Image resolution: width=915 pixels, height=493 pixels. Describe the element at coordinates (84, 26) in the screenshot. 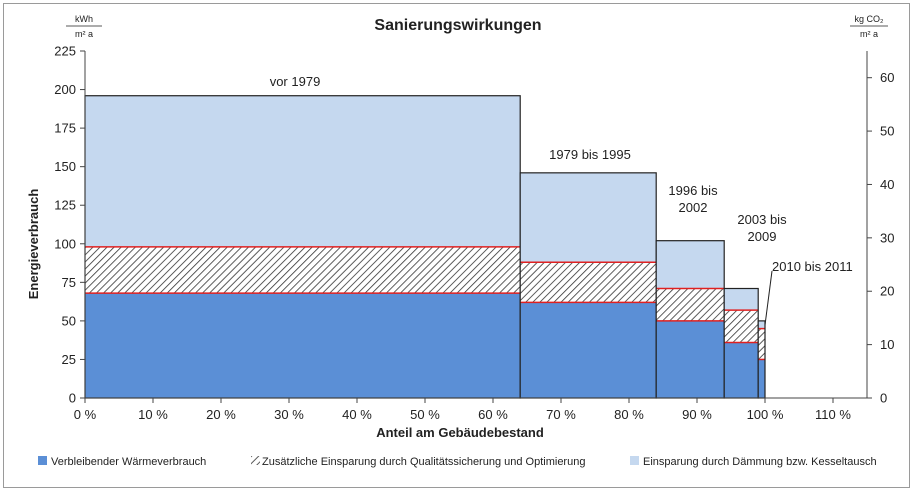

I see `left-unit: kWh m² a` at that location.